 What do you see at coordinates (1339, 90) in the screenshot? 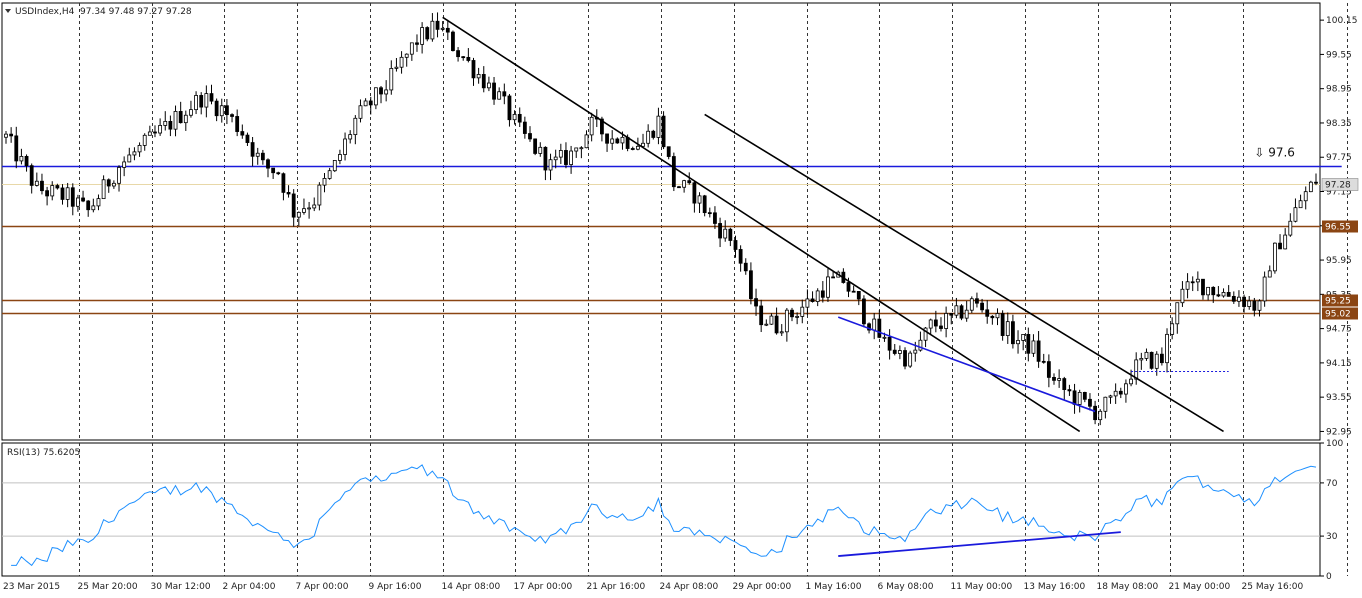
I see `price-tick-label: 98.95` at bounding box center [1339, 90].